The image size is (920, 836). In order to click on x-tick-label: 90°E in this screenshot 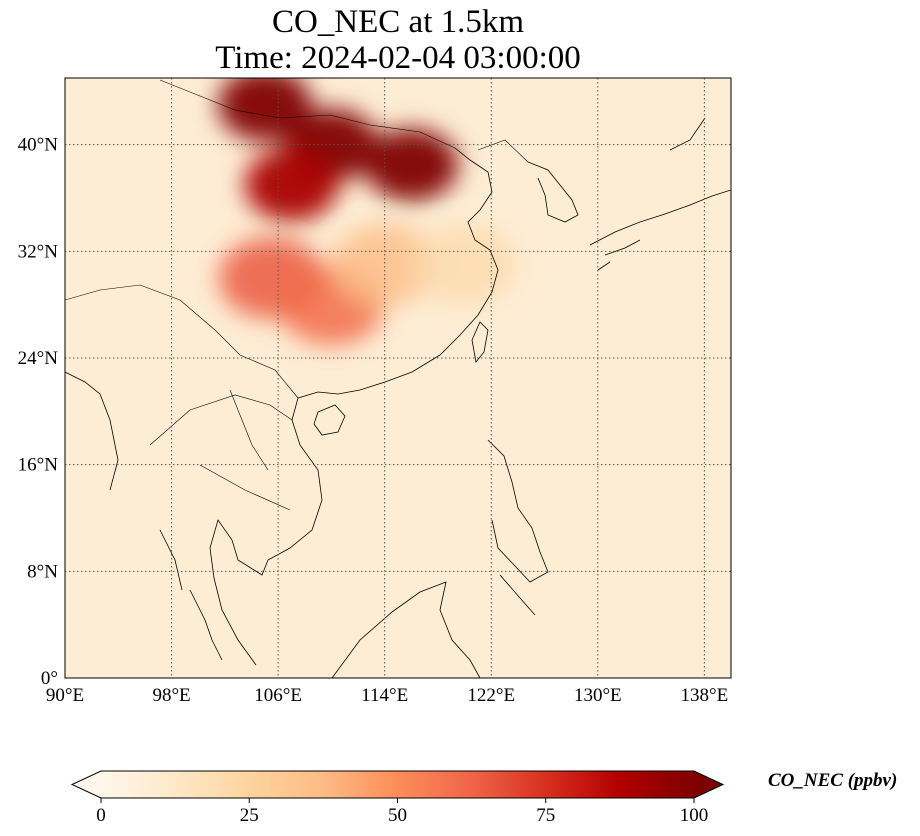, I will do `click(65, 695)`.